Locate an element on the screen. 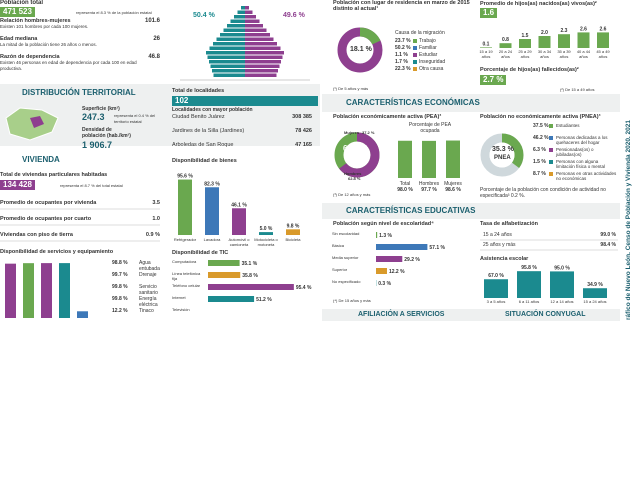 The width and height of the screenshot is (640, 480). value: 1.1 % is located at coordinates (401, 55).